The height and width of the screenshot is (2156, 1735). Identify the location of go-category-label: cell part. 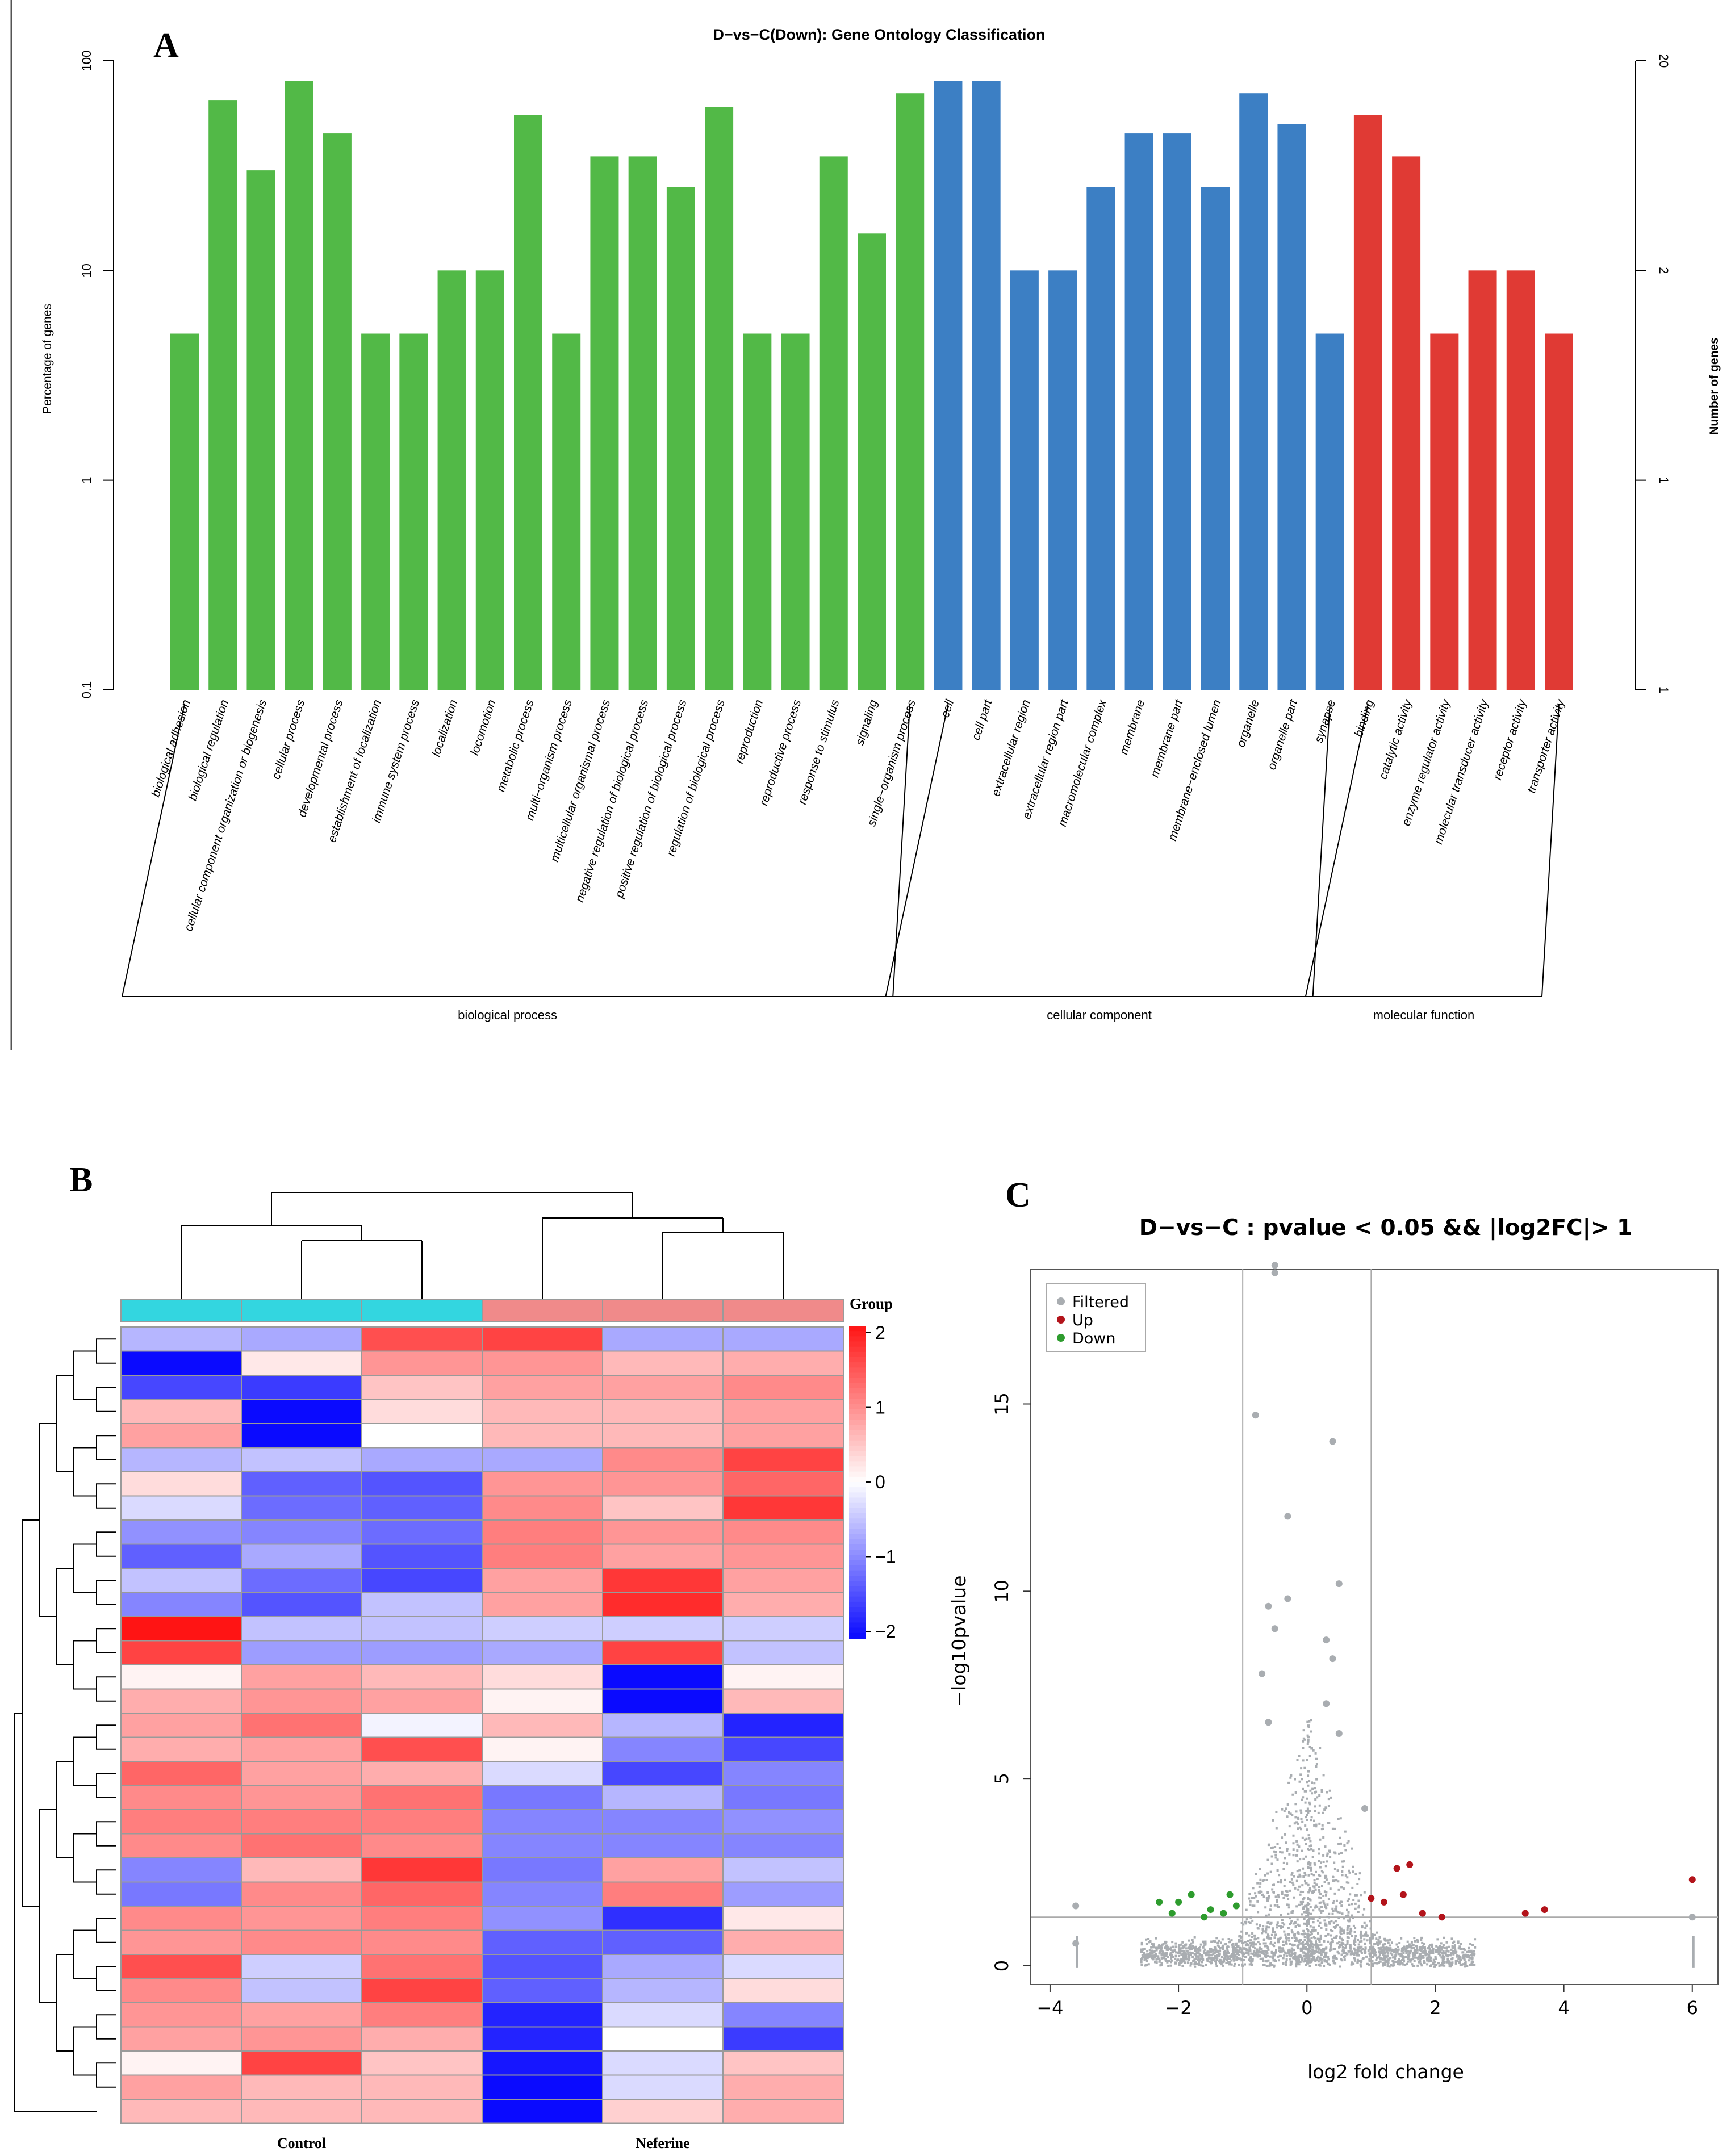
(982, 719).